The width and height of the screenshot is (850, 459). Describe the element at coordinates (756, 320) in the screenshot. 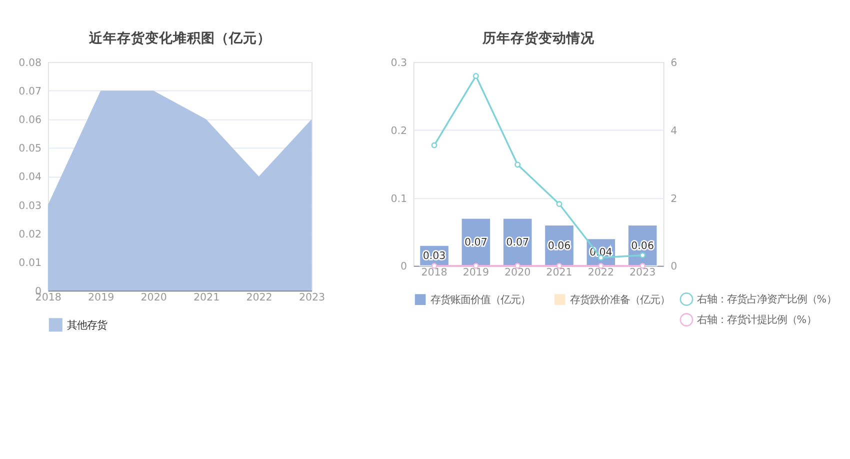

I see `legend-label: 右轴：存货计提比例（%）` at that location.